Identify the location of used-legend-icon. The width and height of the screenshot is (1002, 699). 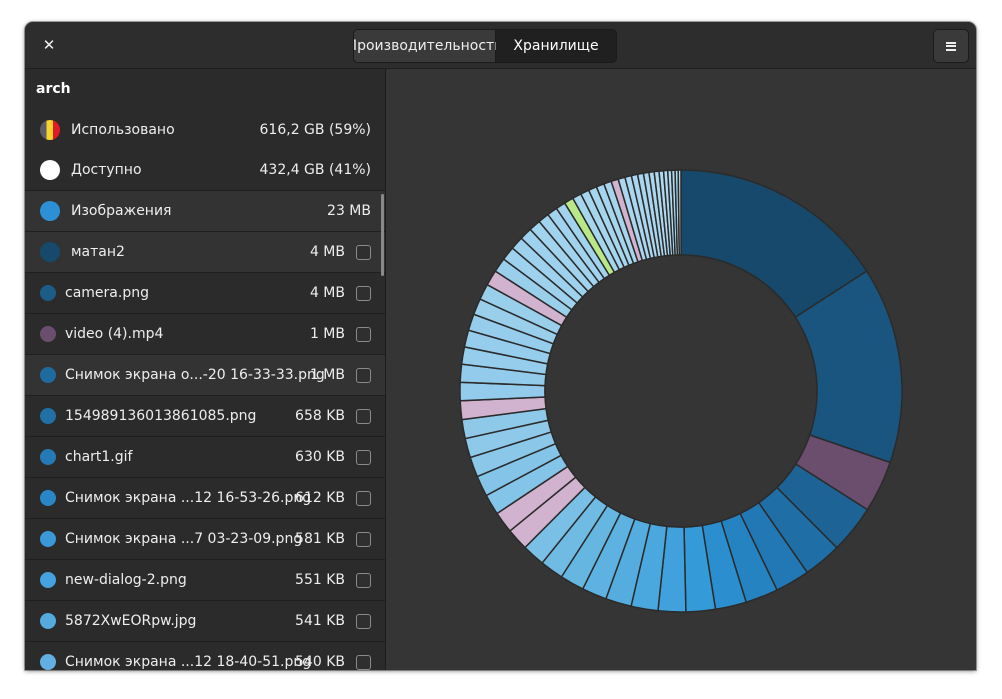
(50, 130).